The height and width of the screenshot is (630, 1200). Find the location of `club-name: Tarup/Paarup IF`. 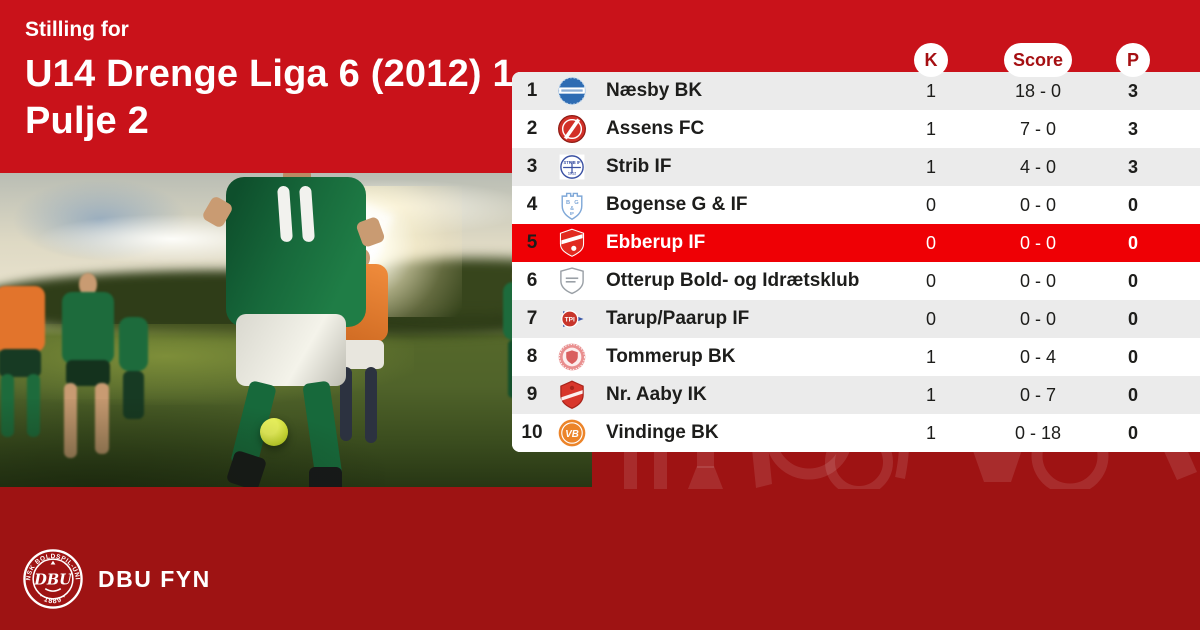

club-name: Tarup/Paarup IF is located at coordinates (678, 318).